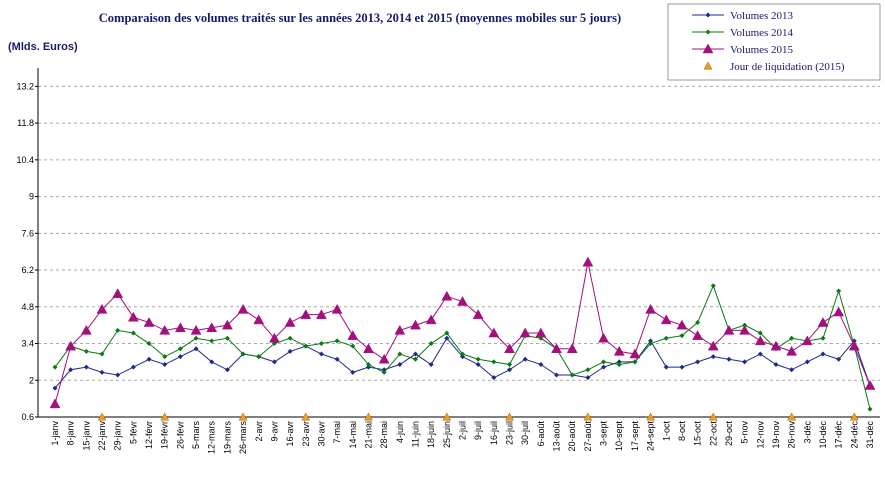 Image resolution: width=885 pixels, height=481 pixels. I want to click on y-tick-label: 3.4, so click(27, 344).